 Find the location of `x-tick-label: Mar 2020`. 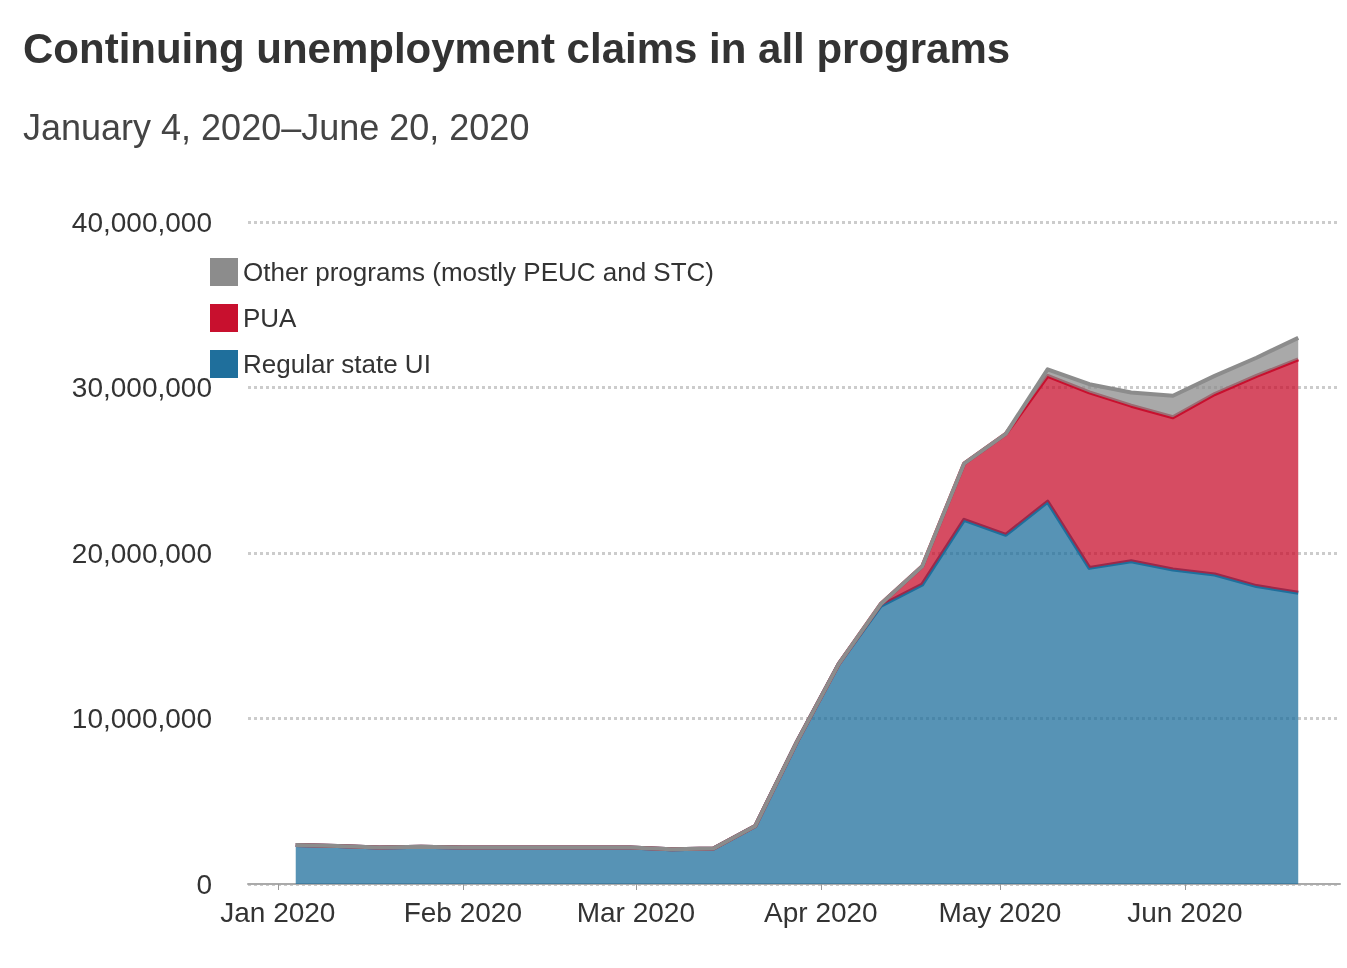

x-tick-label: Mar 2020 is located at coordinates (636, 912).